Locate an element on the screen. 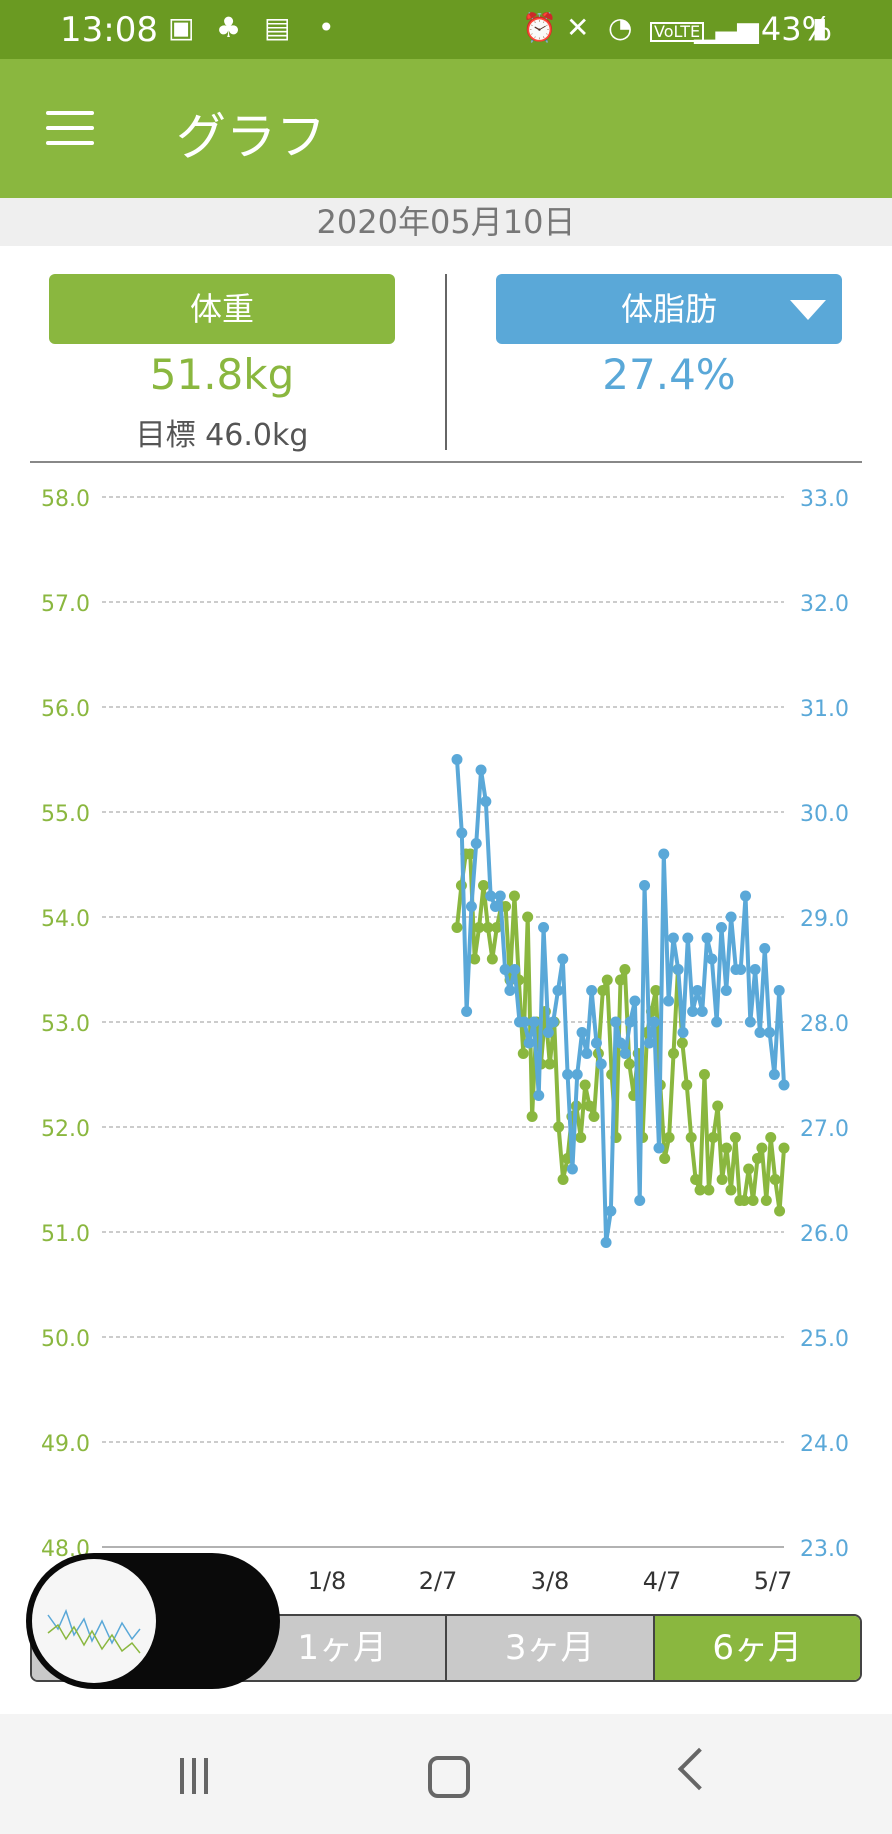 The width and height of the screenshot is (892, 1834). recent-apps-icon is located at coordinates (198, 1776).